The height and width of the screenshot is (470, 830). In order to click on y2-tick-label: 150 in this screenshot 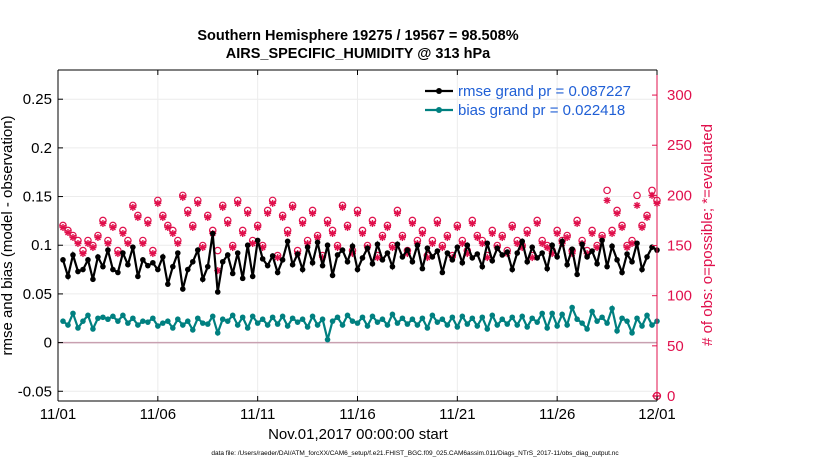, I will do `click(679, 246)`.